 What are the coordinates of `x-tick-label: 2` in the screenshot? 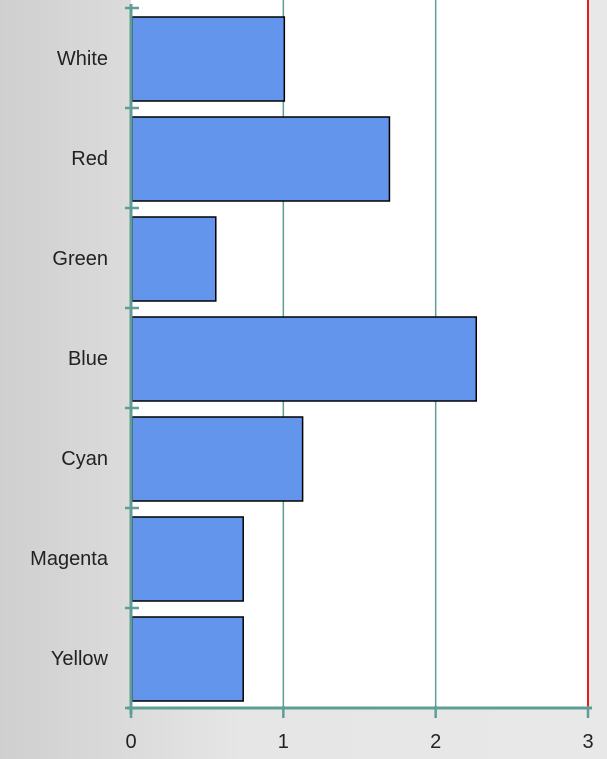 It's located at (435, 742).